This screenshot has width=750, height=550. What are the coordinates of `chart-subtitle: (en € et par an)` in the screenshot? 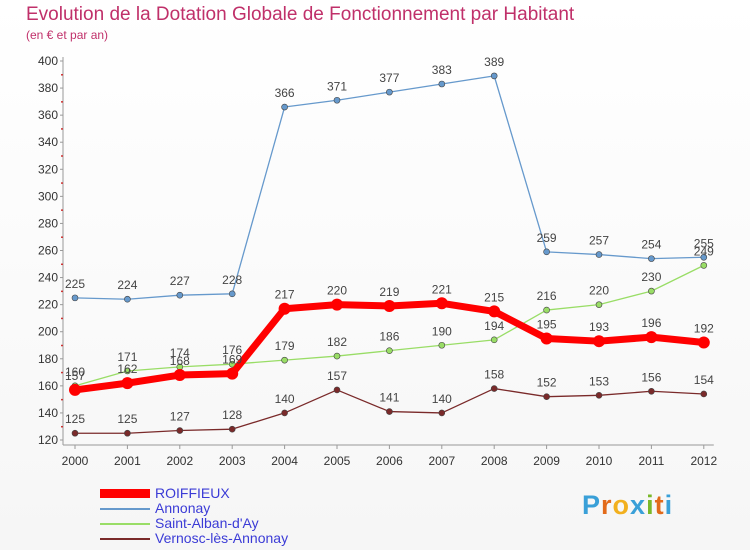 It's located at (67, 35).